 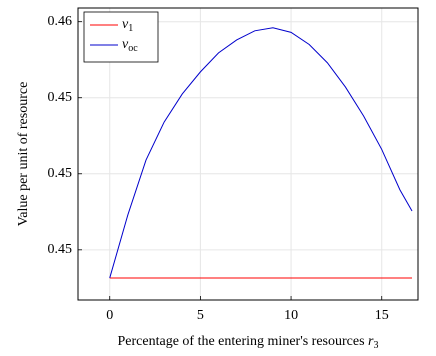 What do you see at coordinates (121, 37) in the screenshot?
I see `legend-box` at bounding box center [121, 37].